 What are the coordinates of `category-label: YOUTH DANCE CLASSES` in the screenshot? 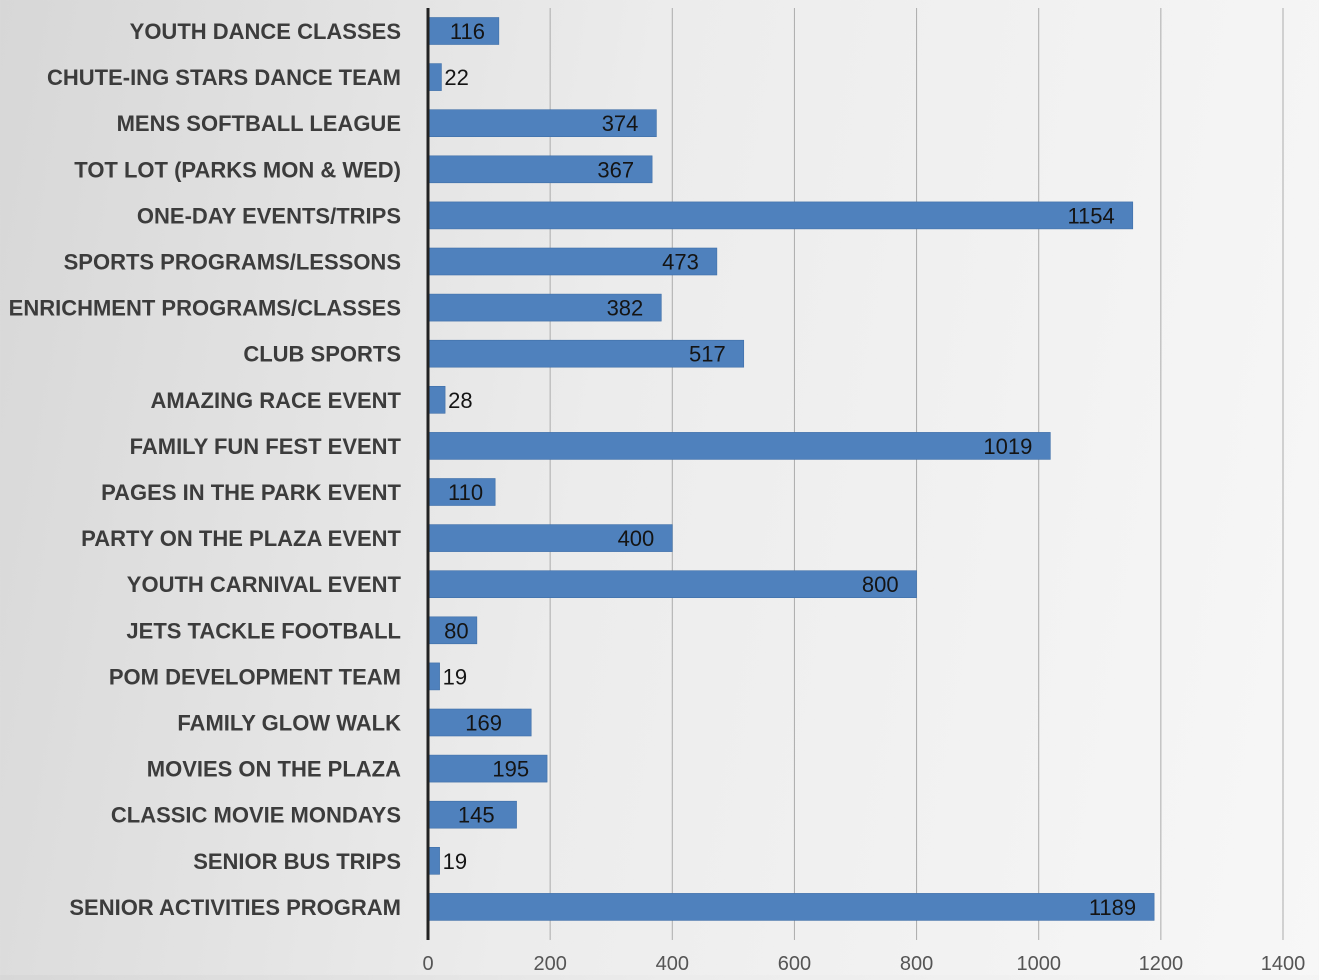 It's located at (265, 31).